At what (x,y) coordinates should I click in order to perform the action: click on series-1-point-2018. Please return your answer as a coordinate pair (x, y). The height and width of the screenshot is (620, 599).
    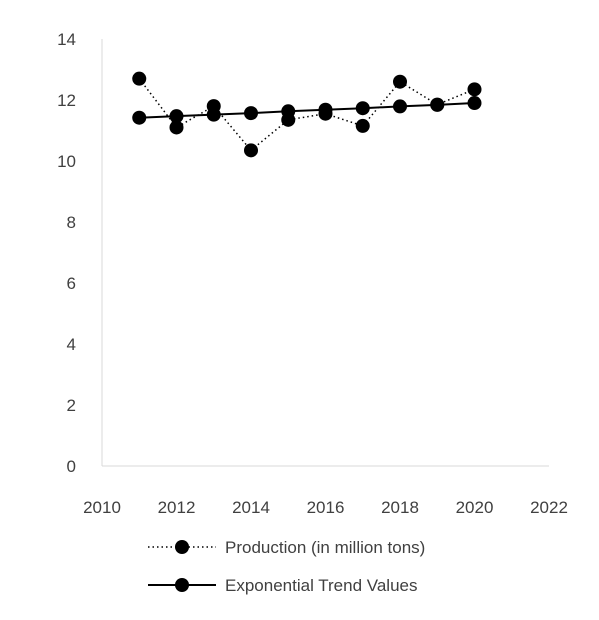
    Looking at the image, I should click on (400, 106).